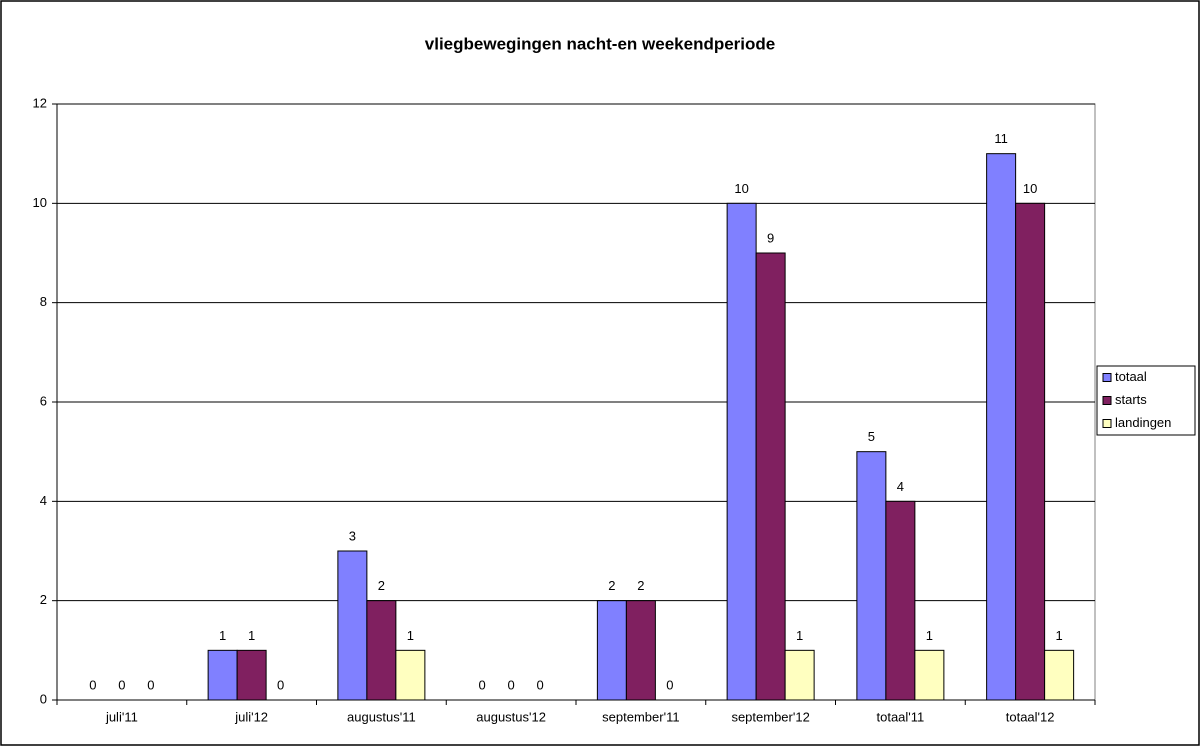 The height and width of the screenshot is (746, 1200). What do you see at coordinates (40, 102) in the screenshot?
I see `y-tick-label: 12` at bounding box center [40, 102].